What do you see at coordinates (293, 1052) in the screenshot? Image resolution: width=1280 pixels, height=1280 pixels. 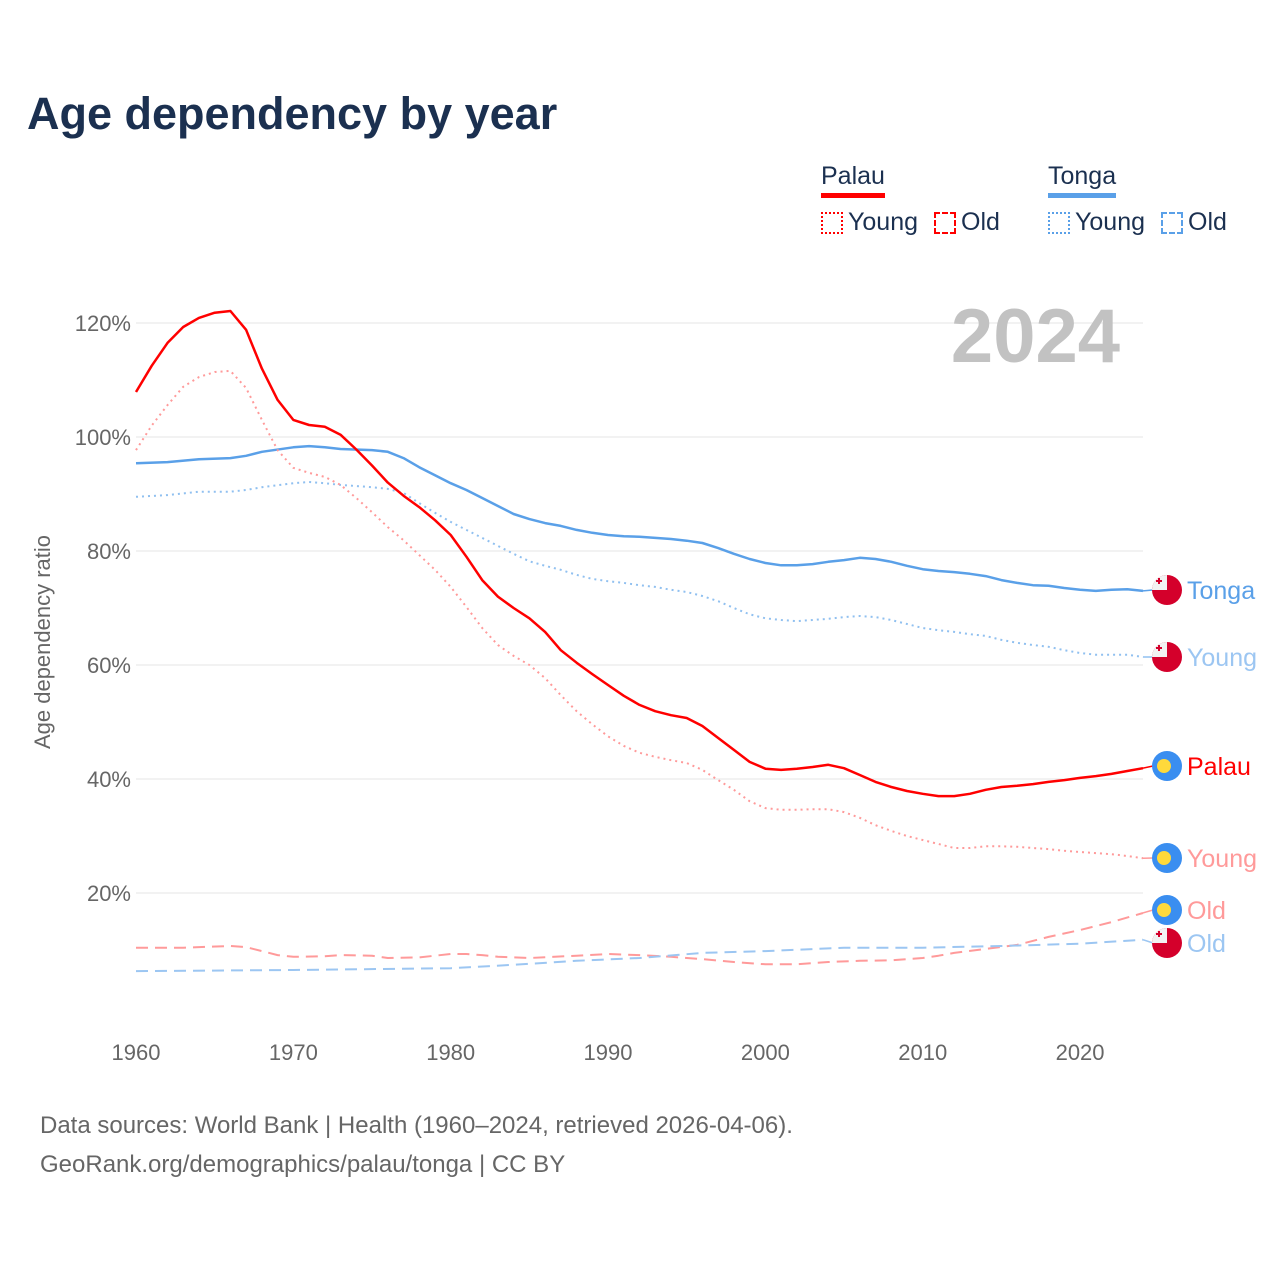 I see `x-tick-label: 1970` at bounding box center [293, 1052].